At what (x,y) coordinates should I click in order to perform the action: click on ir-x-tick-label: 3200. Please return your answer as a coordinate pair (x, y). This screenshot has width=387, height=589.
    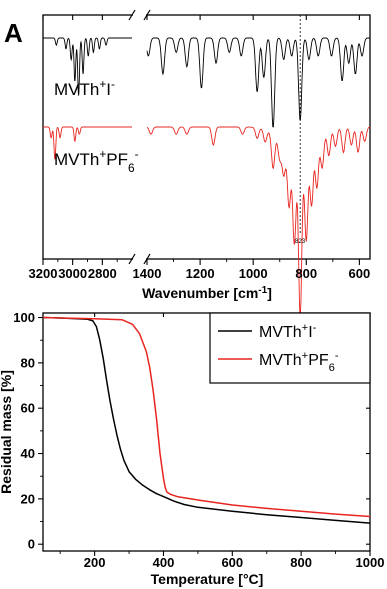
    Looking at the image, I should click on (43, 273).